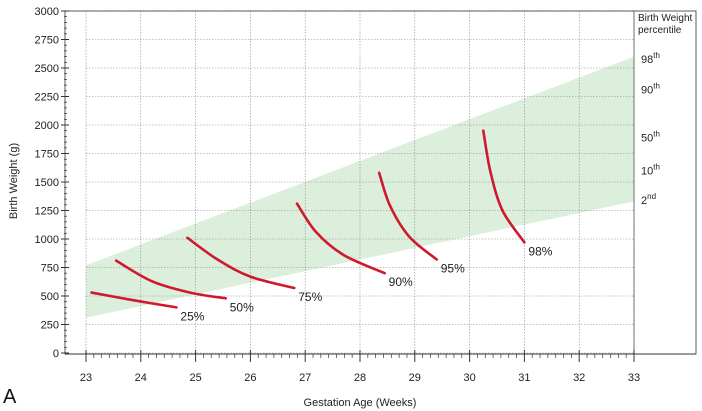 This screenshot has width=702, height=411. Describe the element at coordinates (360, 378) in the screenshot. I see `x-tick-label: 28` at that location.